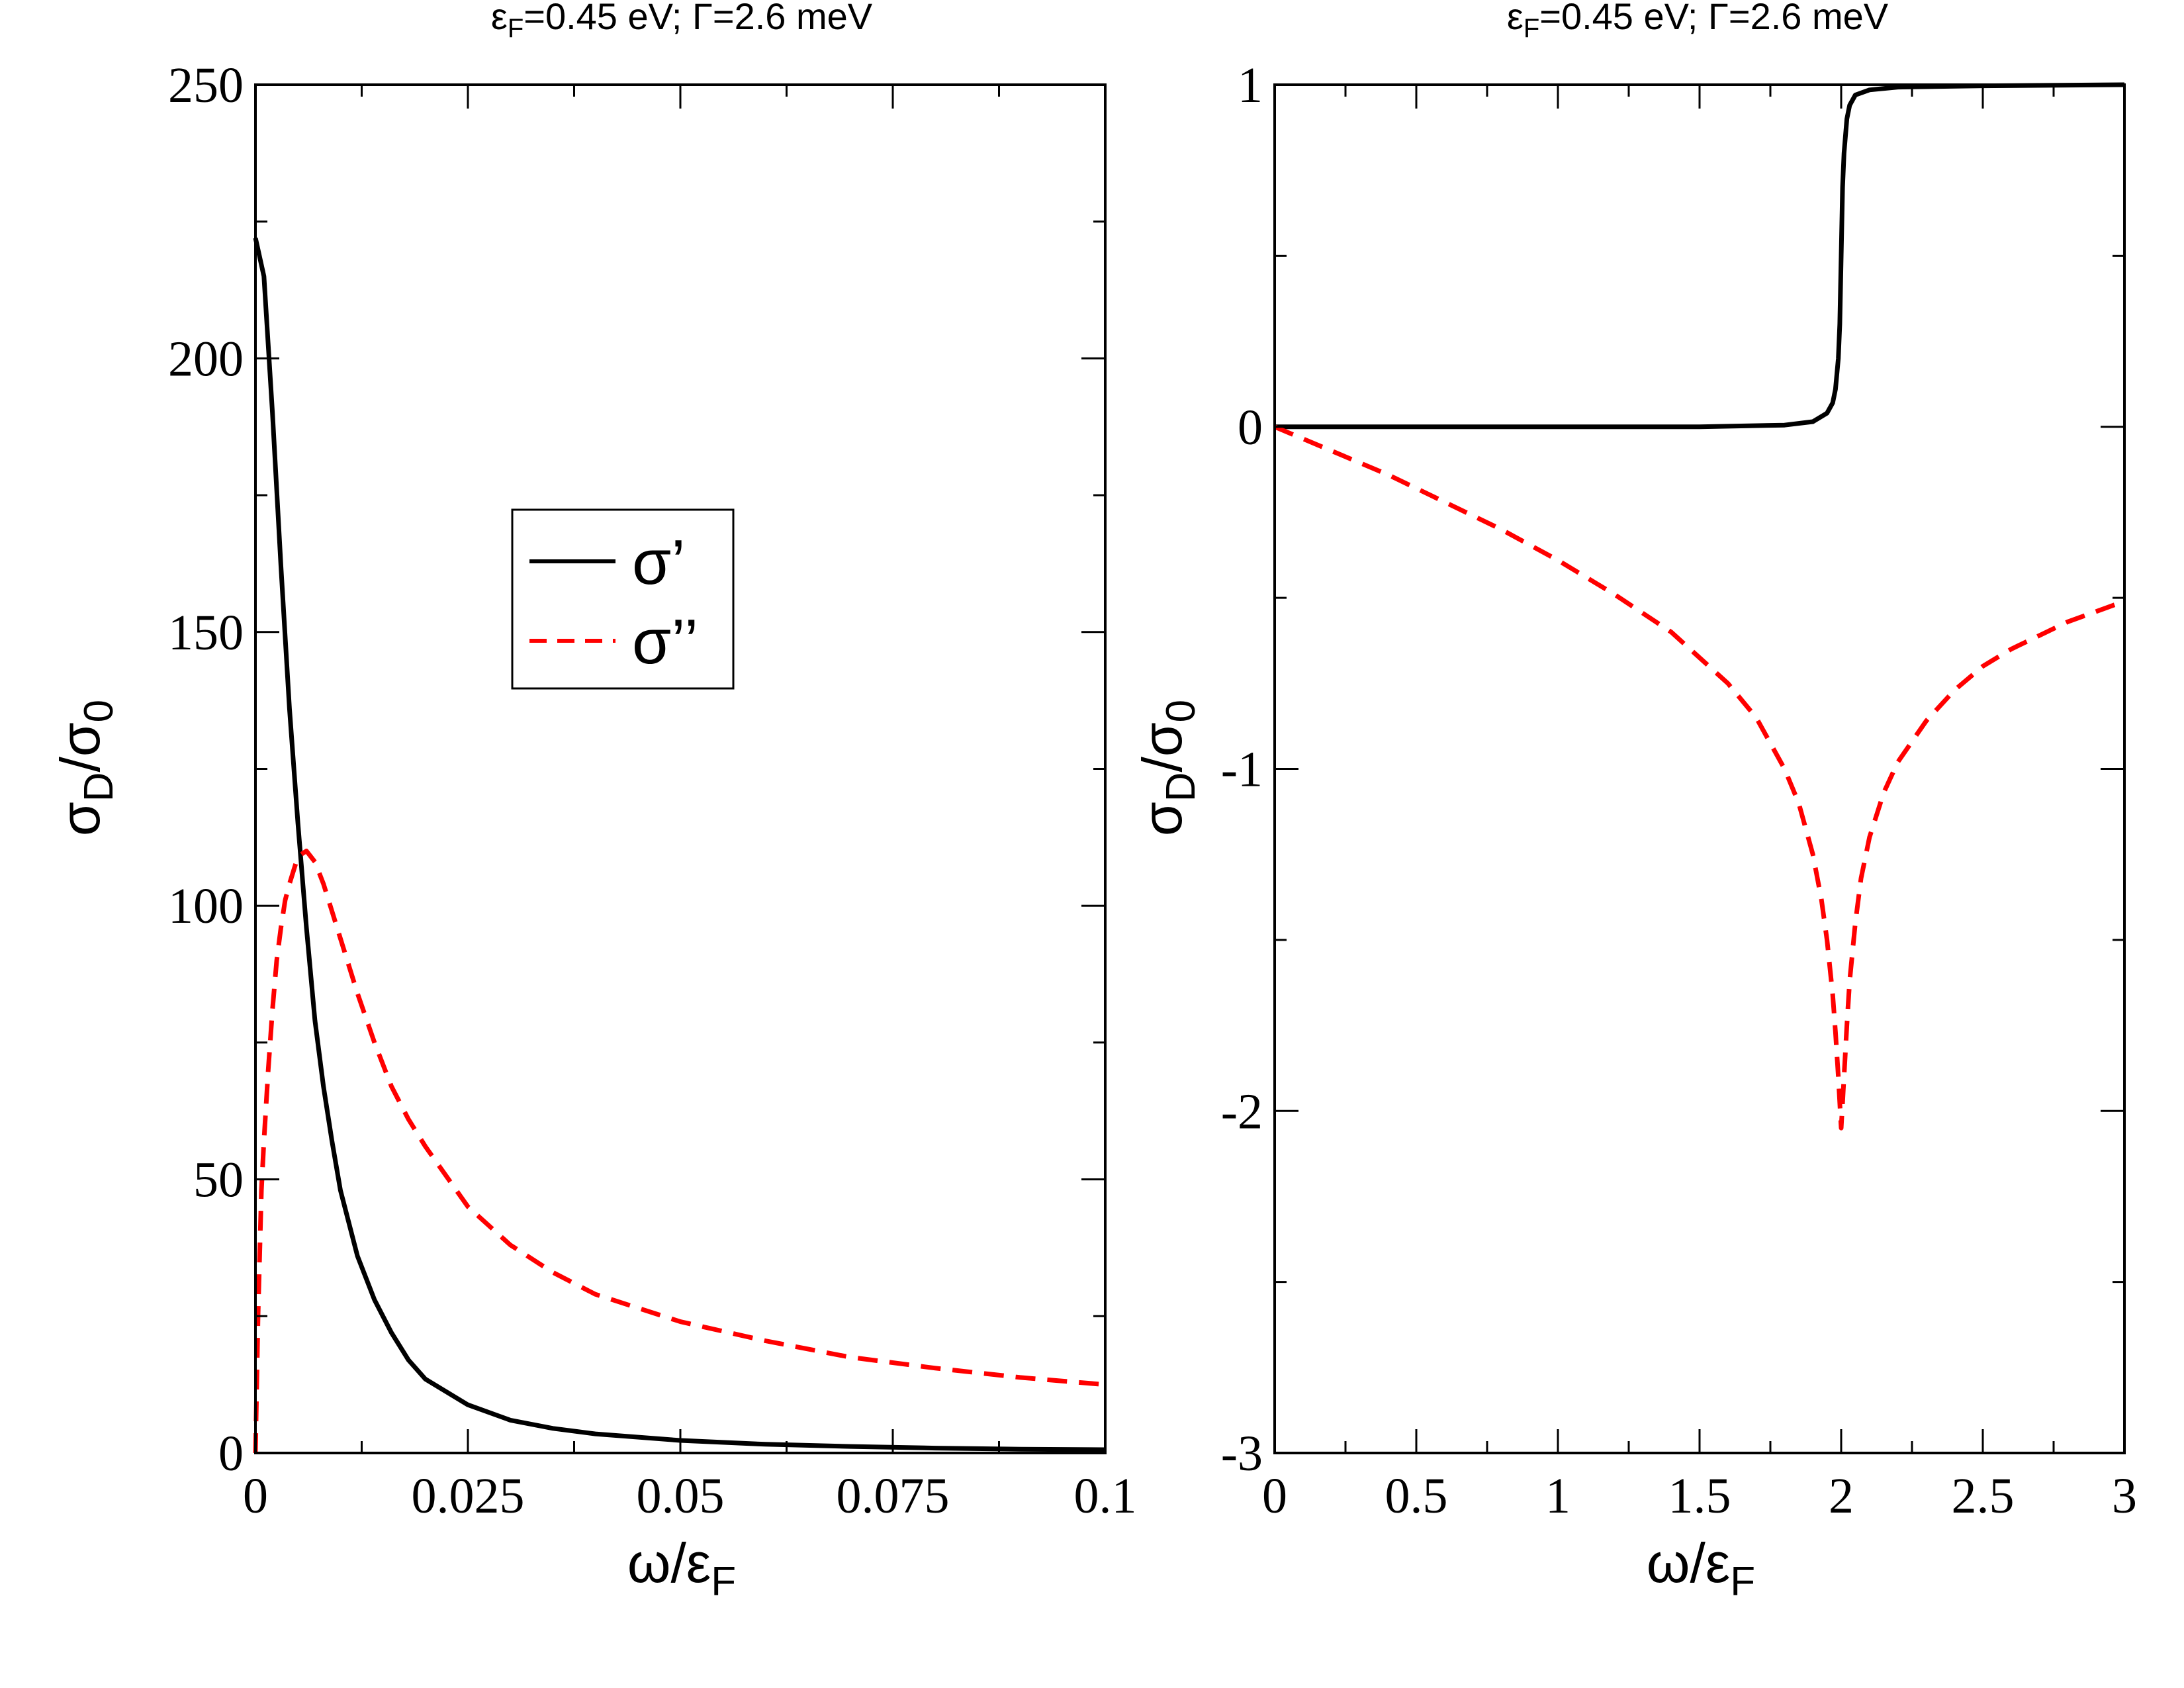  What do you see at coordinates (206, 85) in the screenshot?
I see `y-tick-label: 250` at bounding box center [206, 85].